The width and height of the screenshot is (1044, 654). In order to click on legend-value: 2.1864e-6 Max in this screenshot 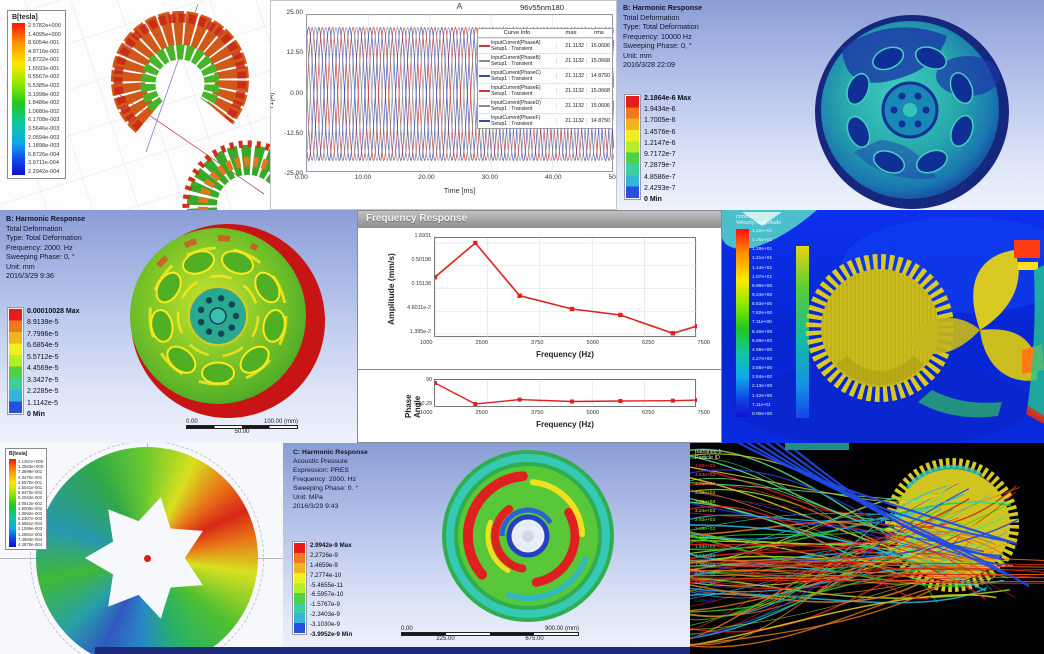, I will do `click(668, 98)`.